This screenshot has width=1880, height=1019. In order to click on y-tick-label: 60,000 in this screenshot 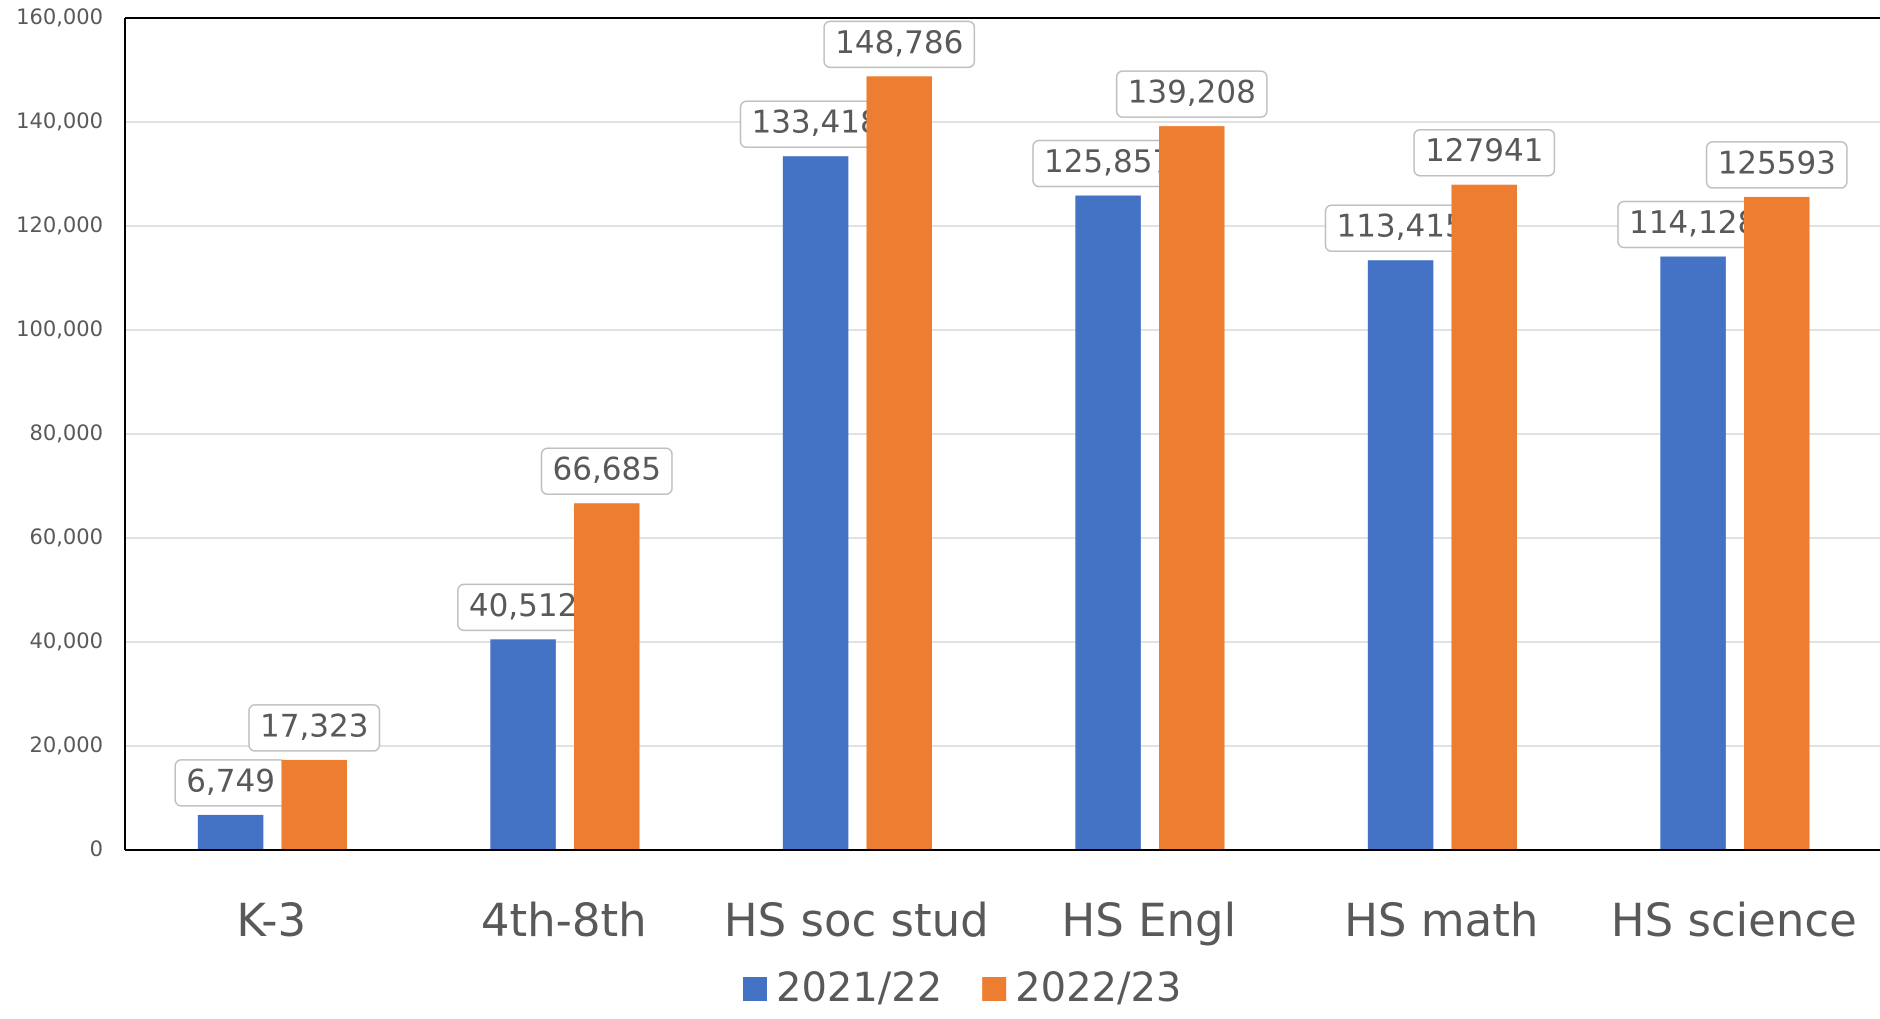, I will do `click(66, 537)`.